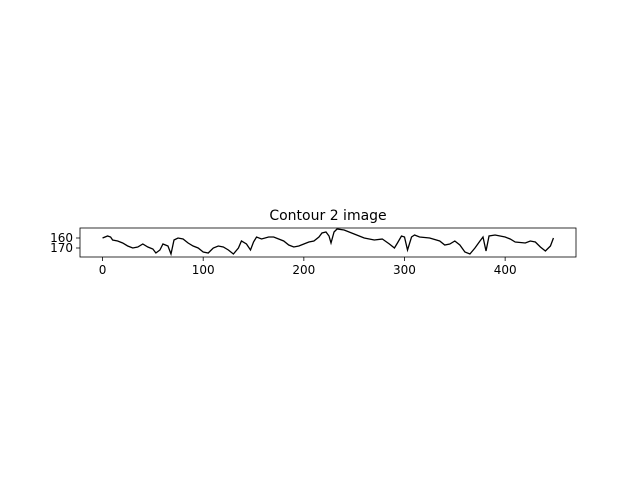 This screenshot has height=480, width=640. I want to click on line, so click(328, 242).